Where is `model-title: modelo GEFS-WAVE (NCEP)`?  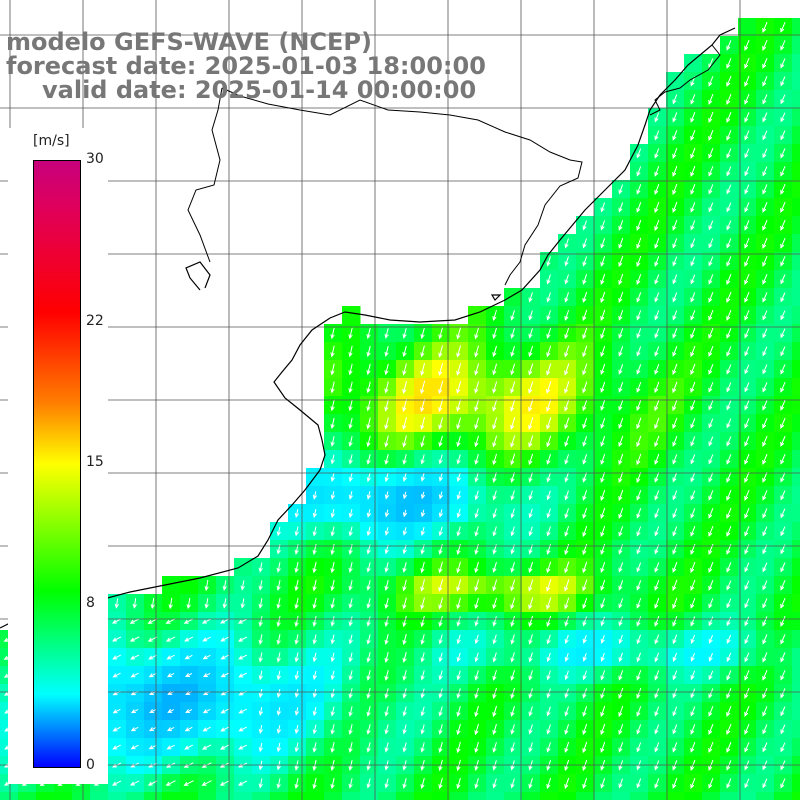
model-title: modelo GEFS-WAVE (NCEP) is located at coordinates (189, 42).